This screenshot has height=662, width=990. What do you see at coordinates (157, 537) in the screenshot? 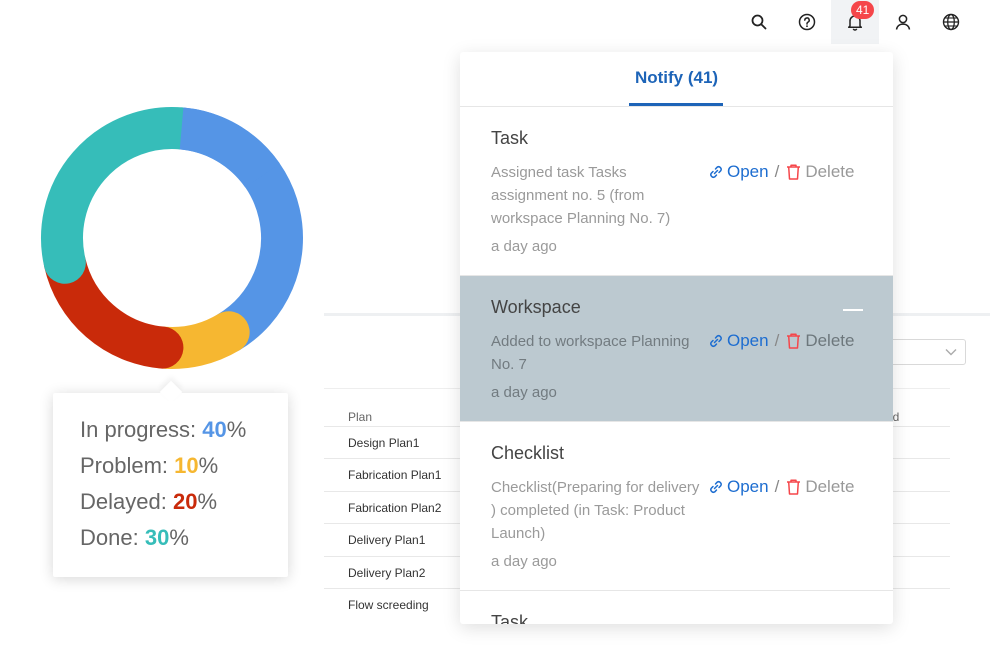
I see `tooltip-value: 30` at bounding box center [157, 537].